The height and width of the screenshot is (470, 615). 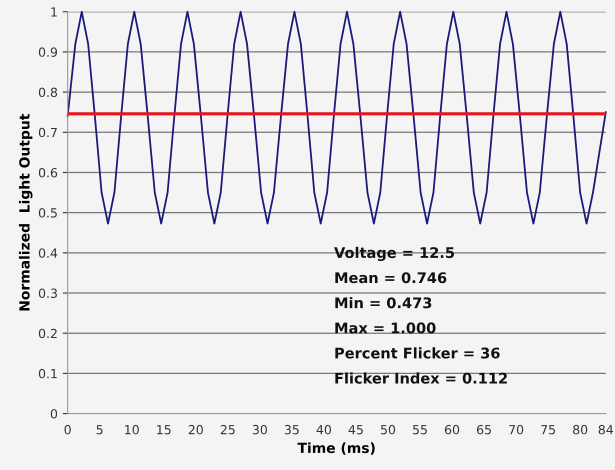 I want to click on x-tick-label: 65, so click(x=483, y=429).